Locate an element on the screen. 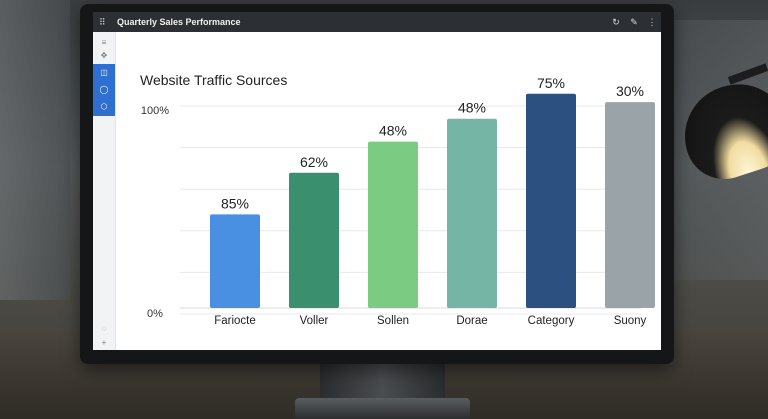 This screenshot has height=419, width=768. menu-icon: ≡ is located at coordinates (104, 42).